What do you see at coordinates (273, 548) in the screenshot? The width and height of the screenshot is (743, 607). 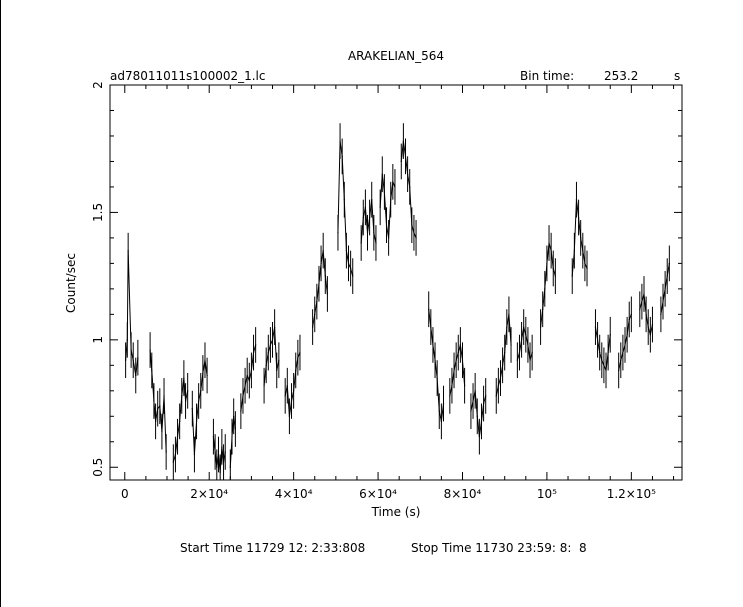 I see `start-time-label: Start Time 11729 12: 2:33:808` at bounding box center [273, 548].